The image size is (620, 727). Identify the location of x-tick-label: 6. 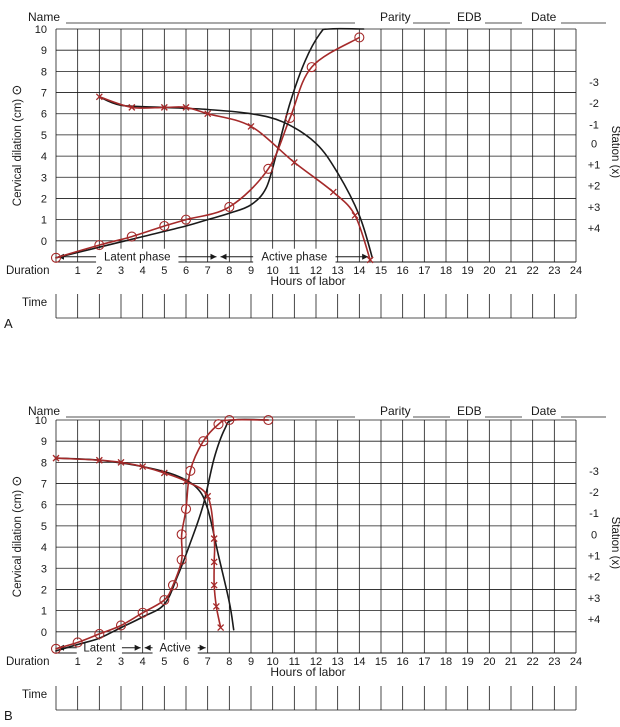
(186, 271).